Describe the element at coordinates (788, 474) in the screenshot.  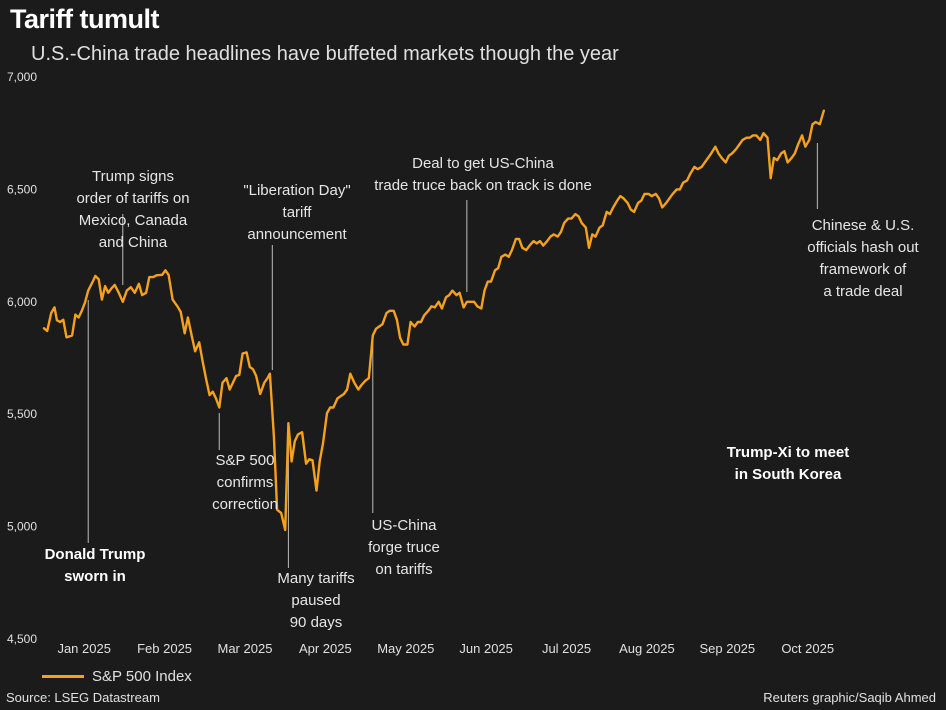
I see `annotation-label: in South Korea` at that location.